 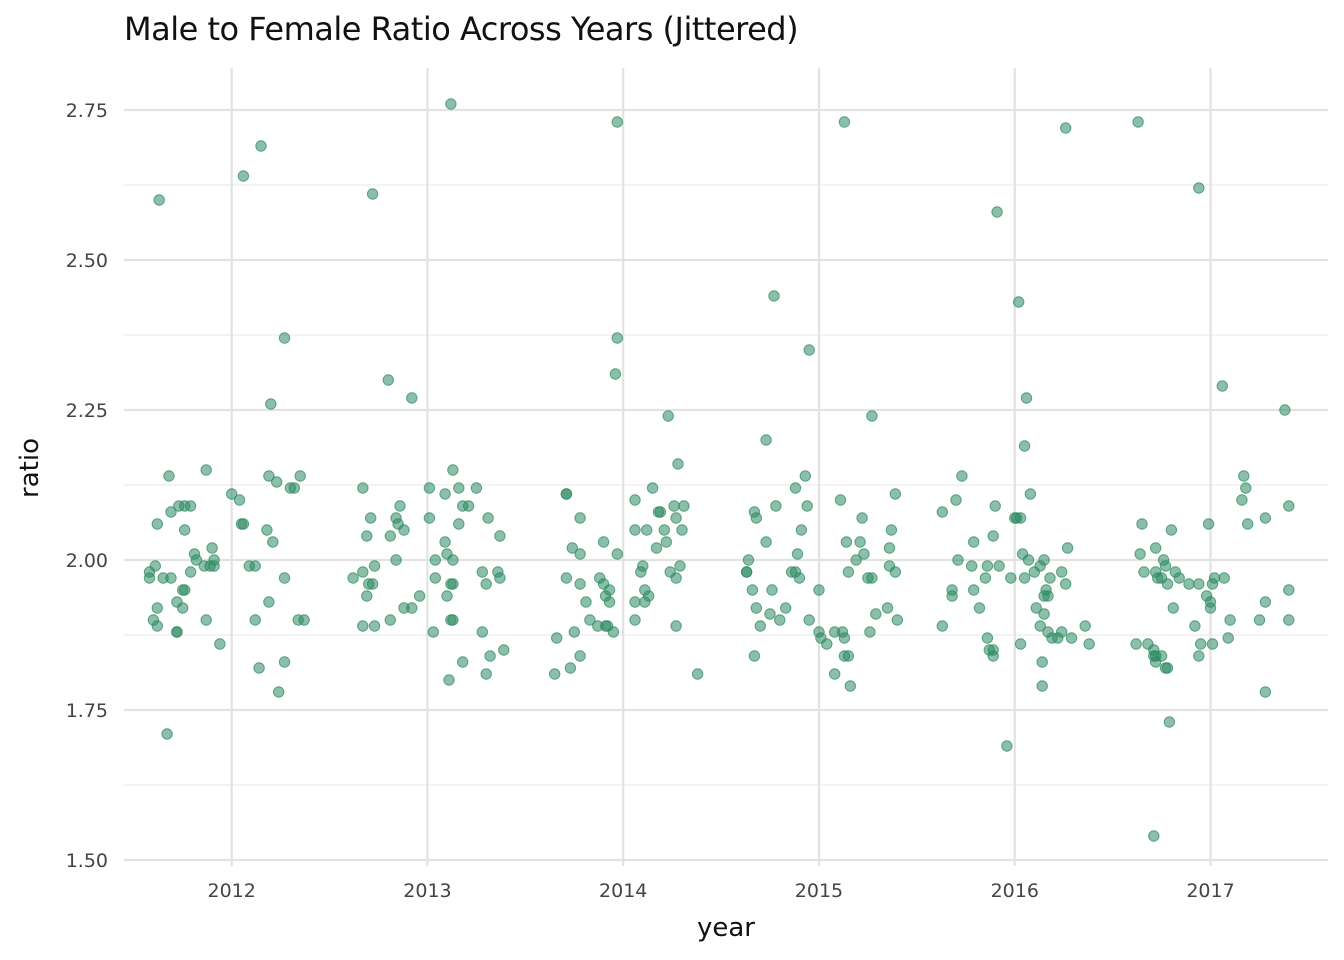 What do you see at coordinates (87, 111) in the screenshot?
I see `y-tick-label: 2.75` at bounding box center [87, 111].